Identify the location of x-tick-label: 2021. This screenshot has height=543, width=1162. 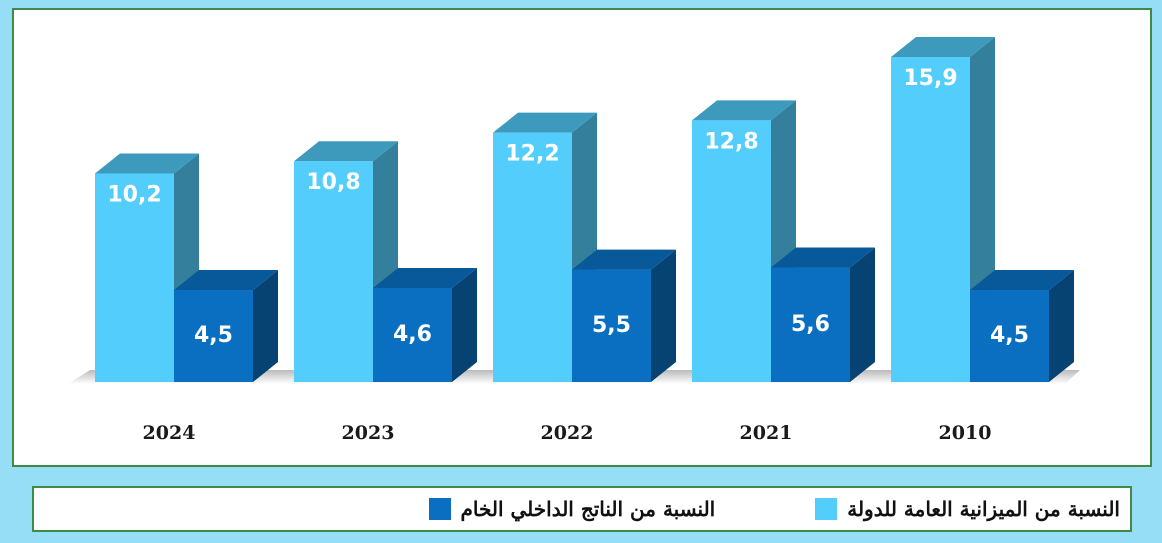
(766, 433).